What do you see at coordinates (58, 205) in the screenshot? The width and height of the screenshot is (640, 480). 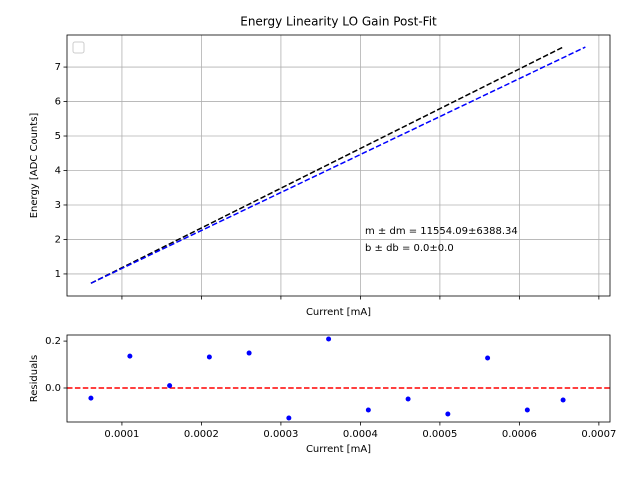 I see `y-tick-label: 3` at bounding box center [58, 205].